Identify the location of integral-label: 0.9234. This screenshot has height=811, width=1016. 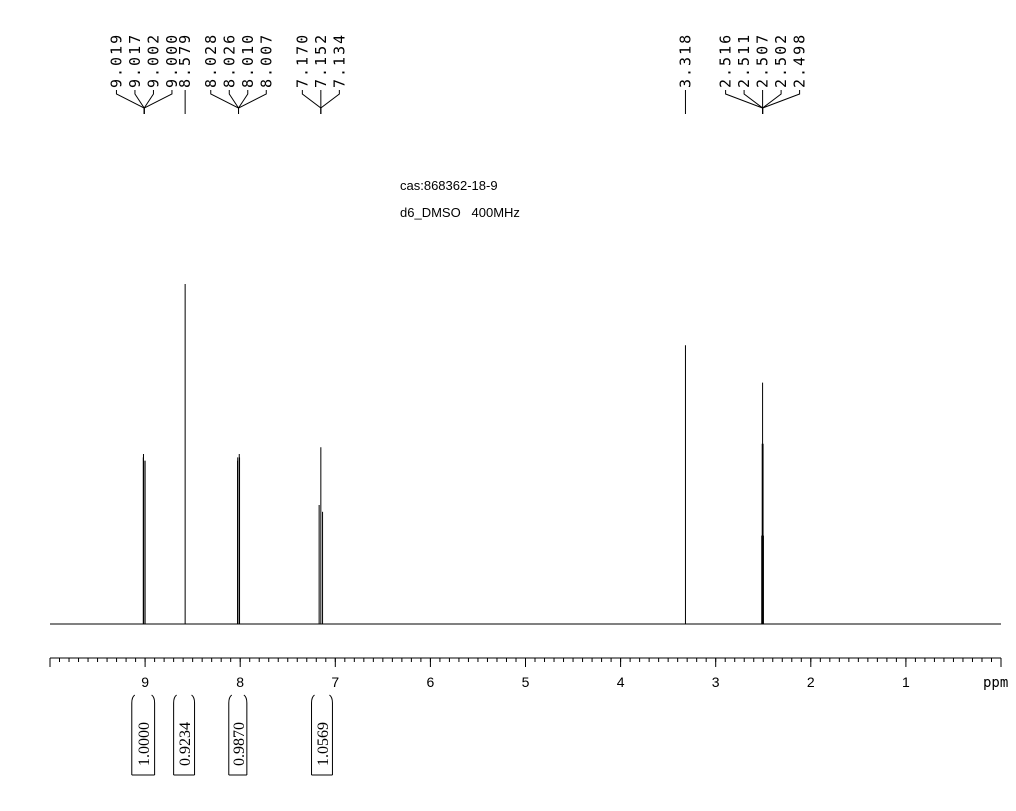
(185, 744).